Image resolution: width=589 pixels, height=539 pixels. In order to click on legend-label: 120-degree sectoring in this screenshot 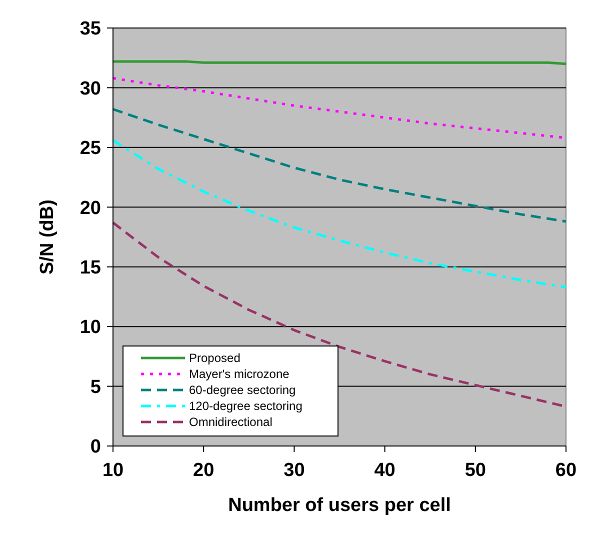, I will do `click(245, 406)`.